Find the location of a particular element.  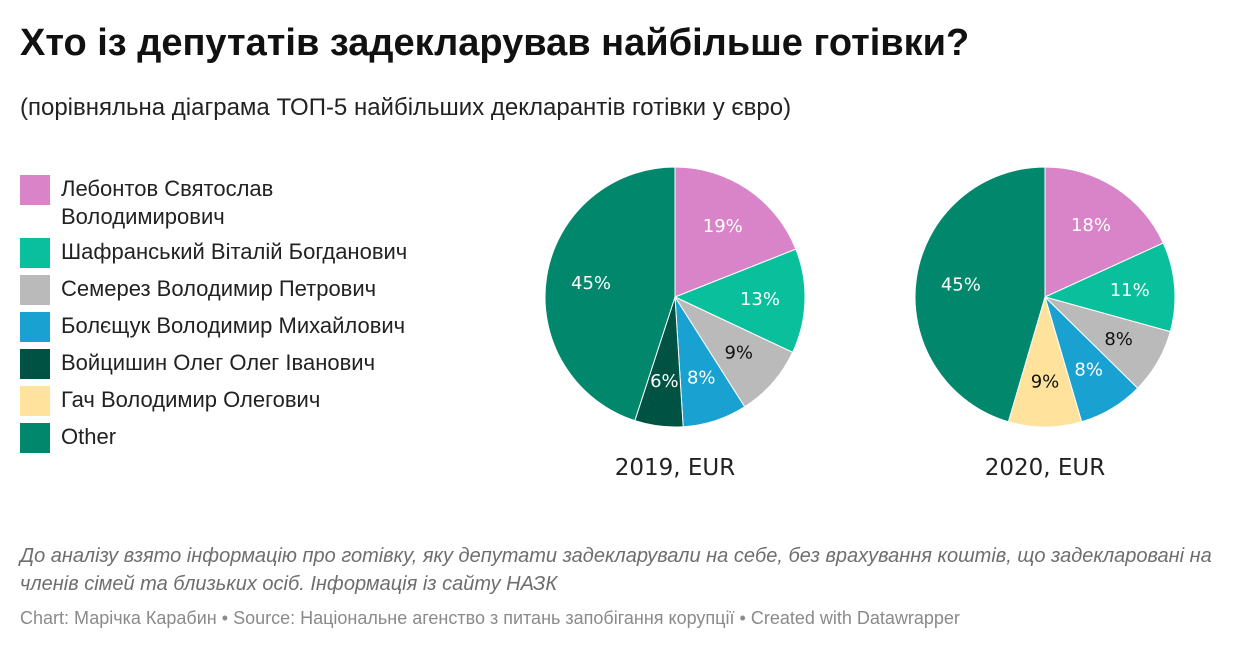

legend-item: Шафранський Віталій Богданович is located at coordinates (255, 253).